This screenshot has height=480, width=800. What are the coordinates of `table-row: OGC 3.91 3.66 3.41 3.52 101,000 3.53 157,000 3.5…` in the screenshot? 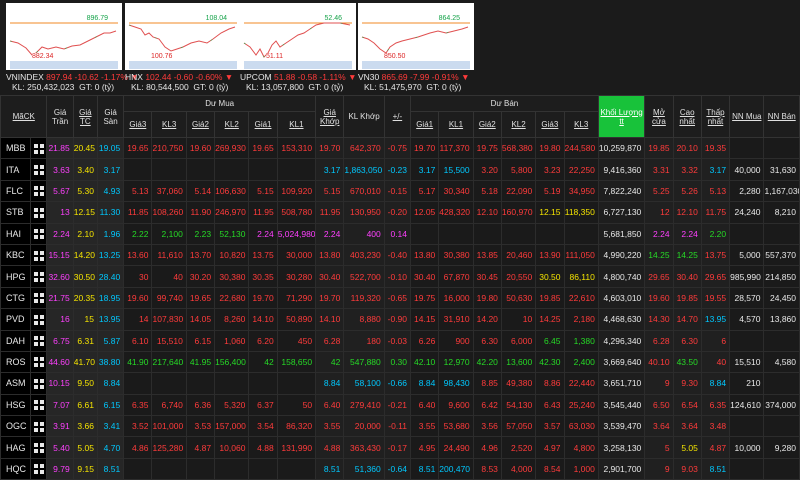 It's located at (400, 426).